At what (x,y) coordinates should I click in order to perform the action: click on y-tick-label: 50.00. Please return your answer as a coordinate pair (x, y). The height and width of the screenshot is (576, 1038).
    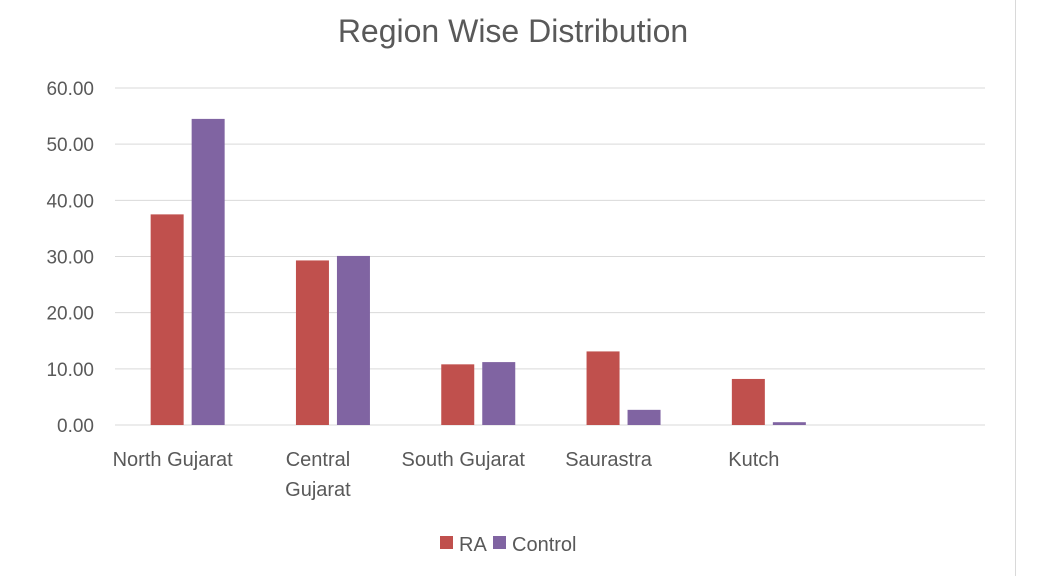
    Looking at the image, I should click on (70, 145).